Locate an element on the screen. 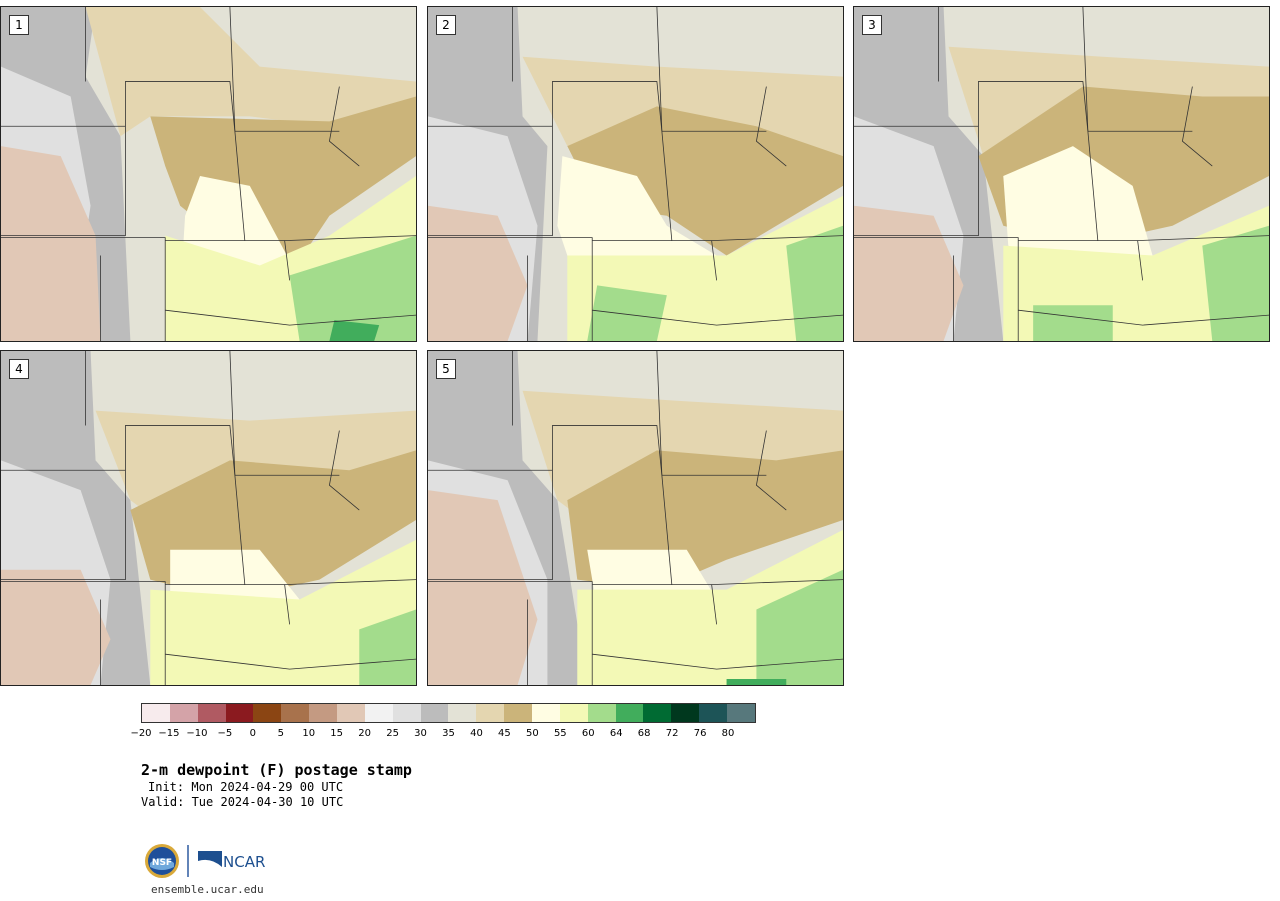  colorbar-tick-label: 40 is located at coordinates (476, 733).